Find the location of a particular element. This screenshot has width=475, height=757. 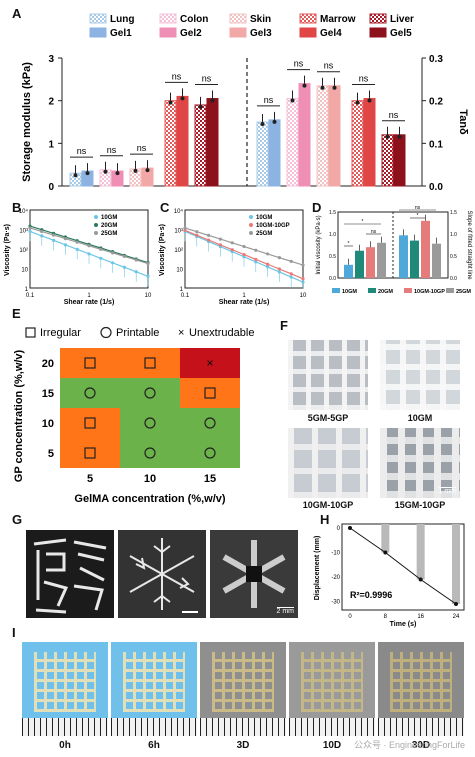

point-modulus-gel4 is located at coordinates (182, 98).